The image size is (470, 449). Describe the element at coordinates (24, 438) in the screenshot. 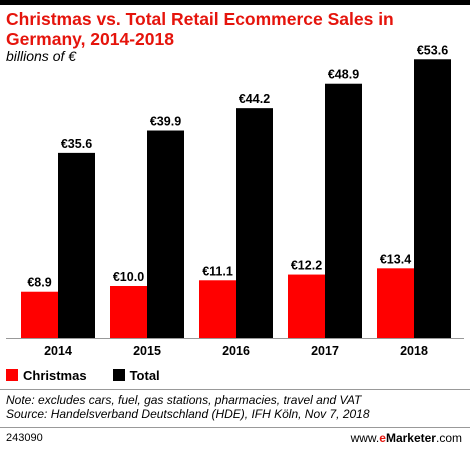

I see `chart-id: 243090` at that location.